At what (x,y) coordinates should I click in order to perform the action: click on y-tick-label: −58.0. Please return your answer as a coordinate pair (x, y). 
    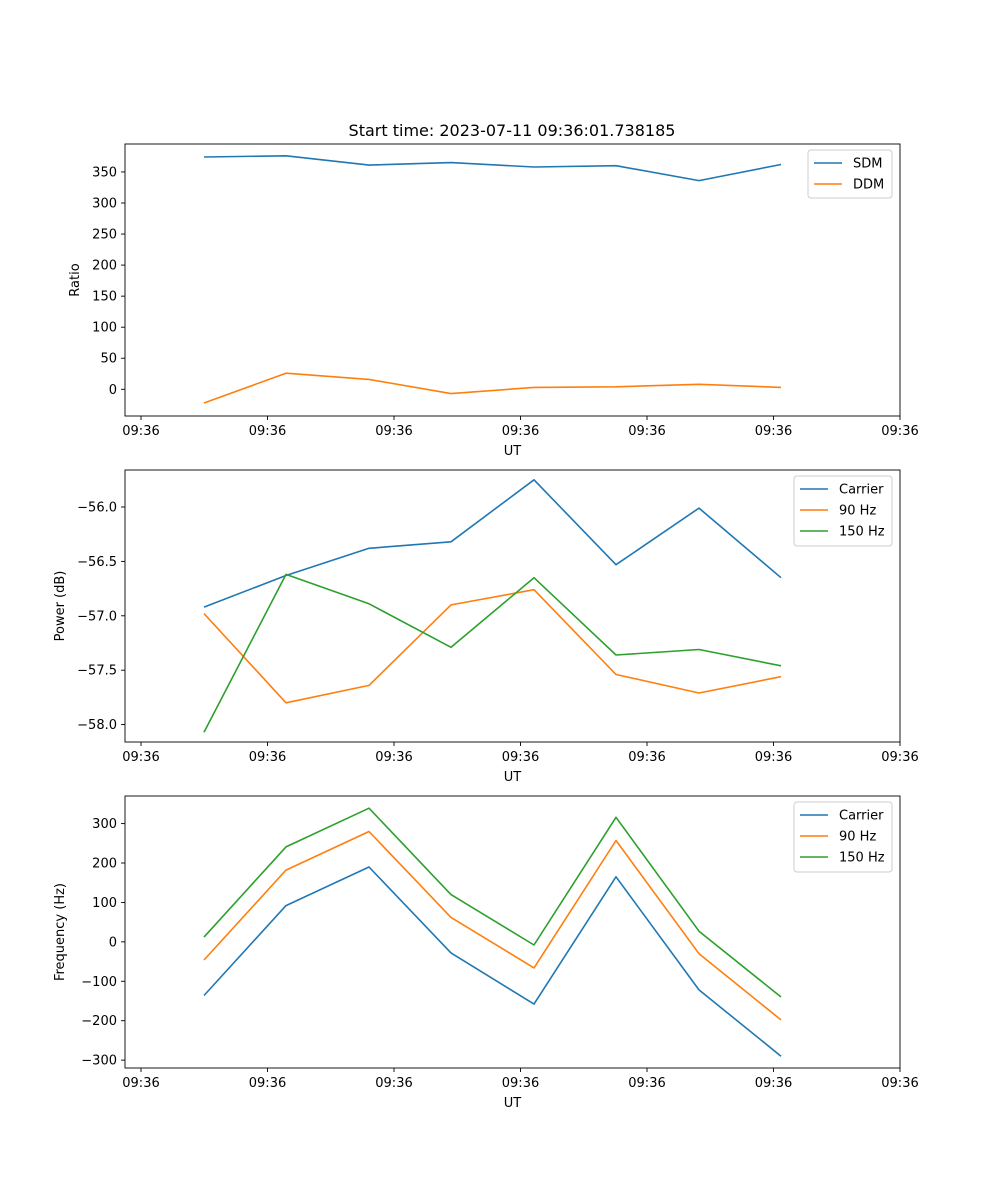
    Looking at the image, I should click on (97, 725).